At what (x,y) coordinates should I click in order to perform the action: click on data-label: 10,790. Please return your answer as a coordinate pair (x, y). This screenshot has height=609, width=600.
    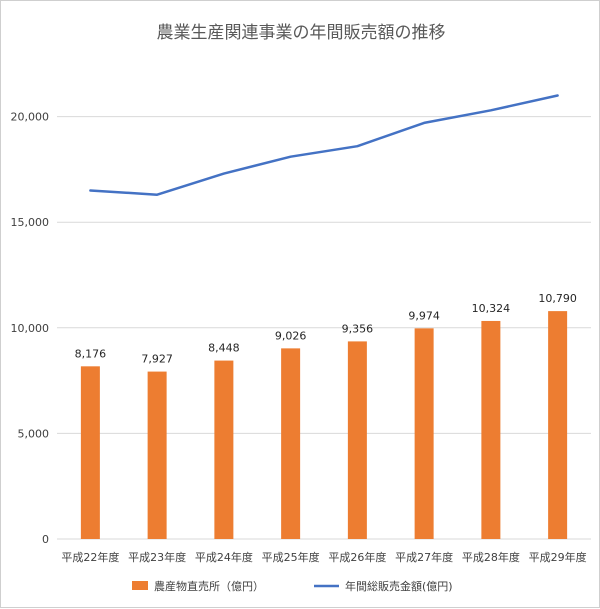
    Looking at the image, I should click on (557, 298).